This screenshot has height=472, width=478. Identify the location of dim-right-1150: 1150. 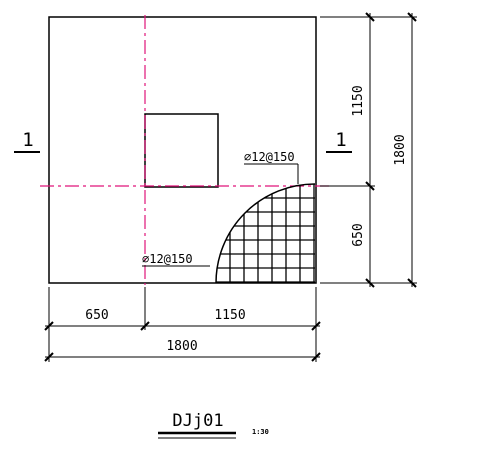
(358, 100).